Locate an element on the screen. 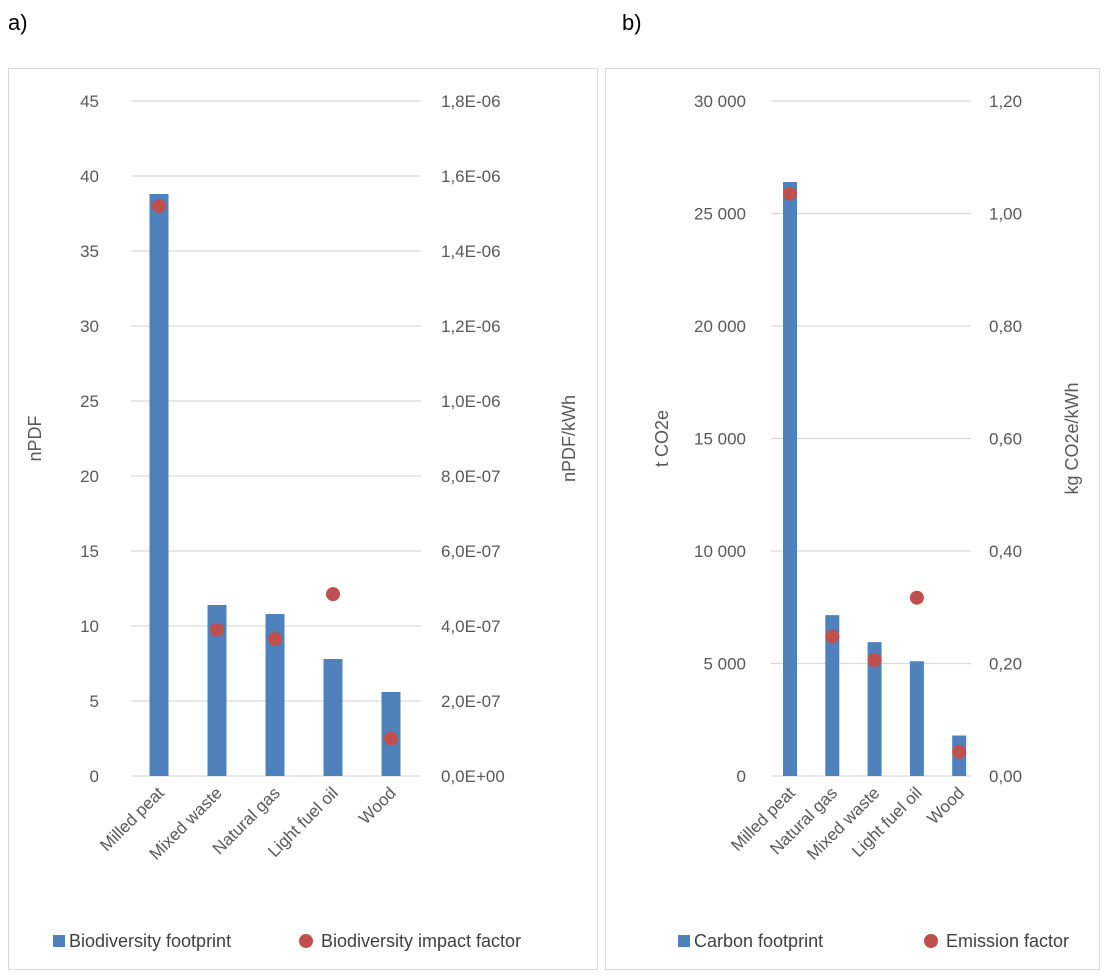 This screenshot has width=1108, height=976. y-tick-label: 20 000 is located at coordinates (720, 326).